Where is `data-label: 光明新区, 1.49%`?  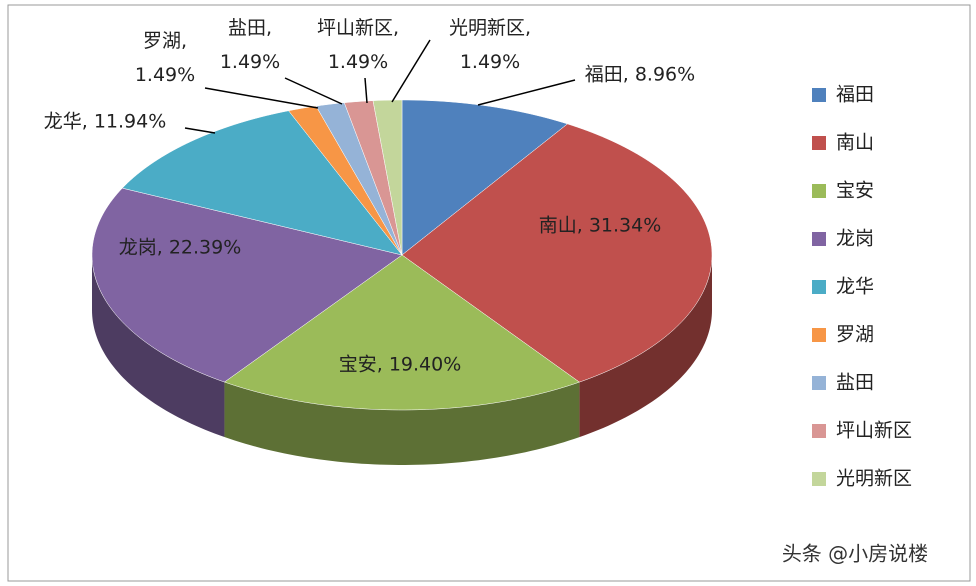
data-label: 光明新区, 1.49% is located at coordinates (490, 45).